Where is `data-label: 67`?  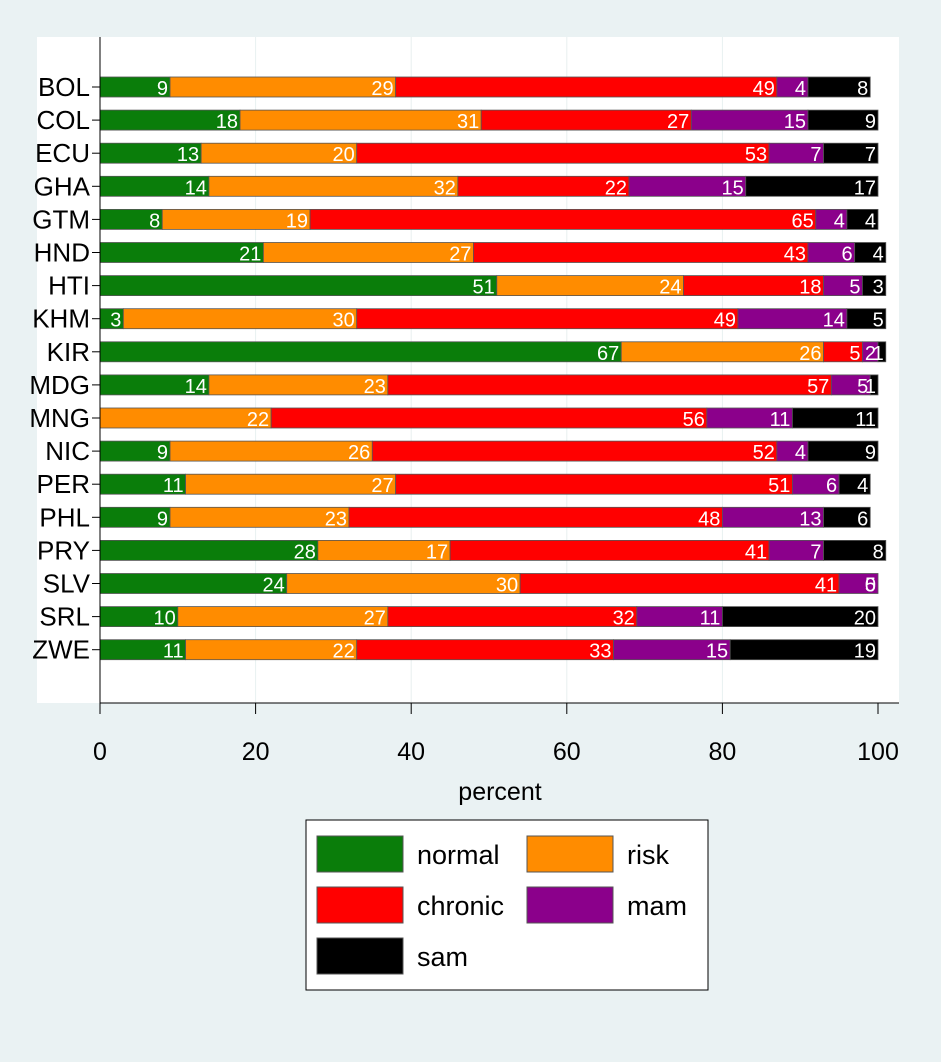
data-label: 67 is located at coordinates (608, 354).